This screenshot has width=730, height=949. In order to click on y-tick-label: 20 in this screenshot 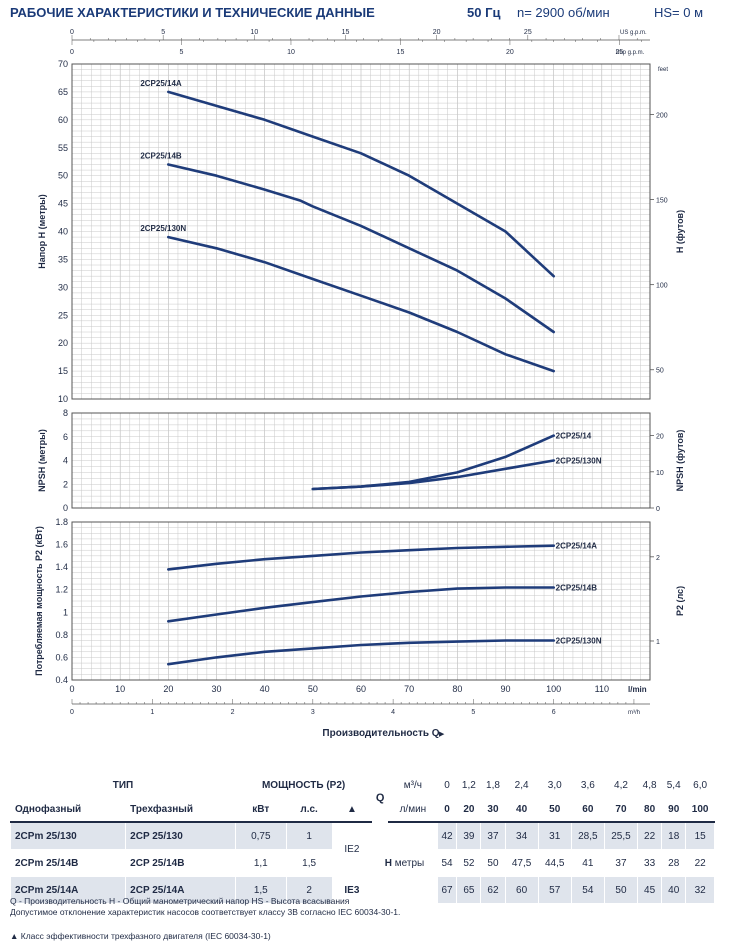, I will do `click(63, 343)`.